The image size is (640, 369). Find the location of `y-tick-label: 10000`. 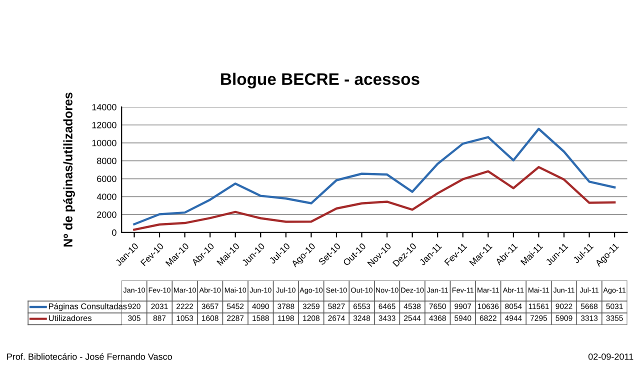

y-tick-label: 10000 is located at coordinates (104, 143).